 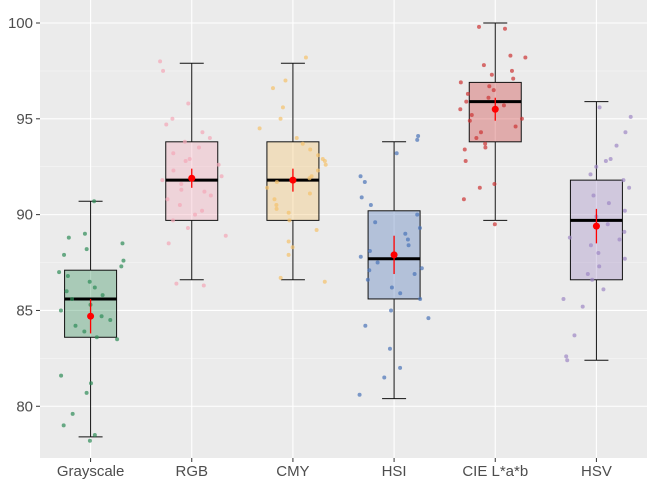 What do you see at coordinates (20, 23) in the screenshot?
I see `y-tick-label: 100` at bounding box center [20, 23].